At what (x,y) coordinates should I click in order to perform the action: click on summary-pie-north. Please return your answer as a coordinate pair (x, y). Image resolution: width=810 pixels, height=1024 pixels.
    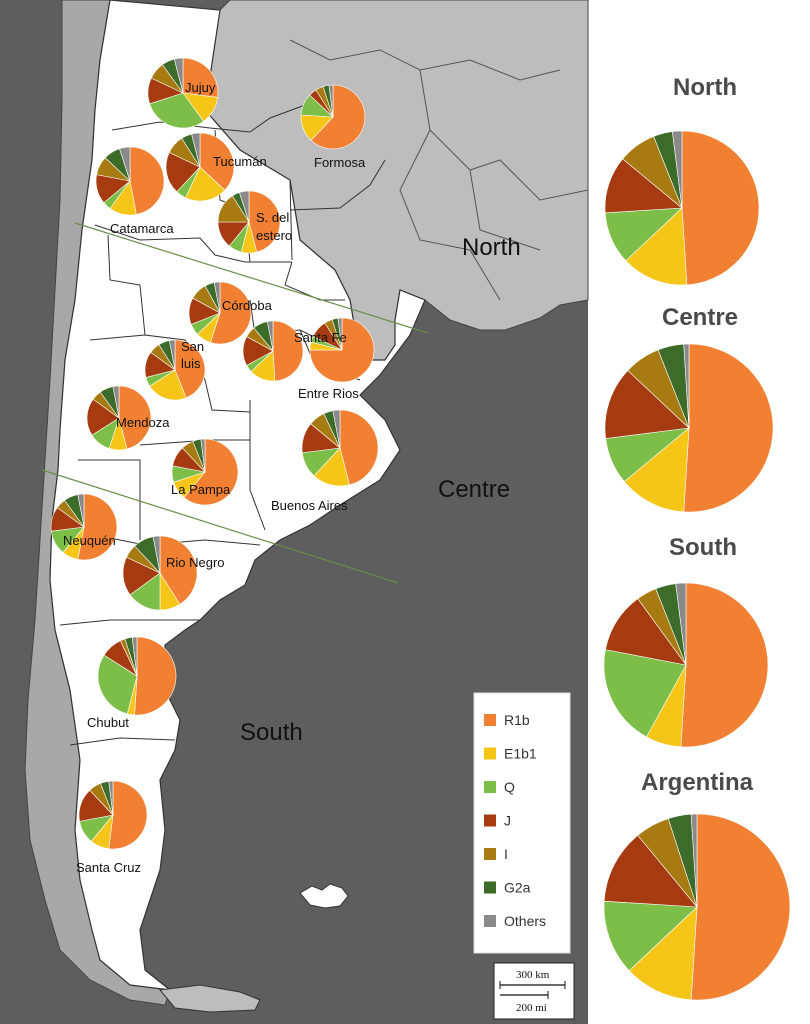
    Looking at the image, I should click on (682, 208).